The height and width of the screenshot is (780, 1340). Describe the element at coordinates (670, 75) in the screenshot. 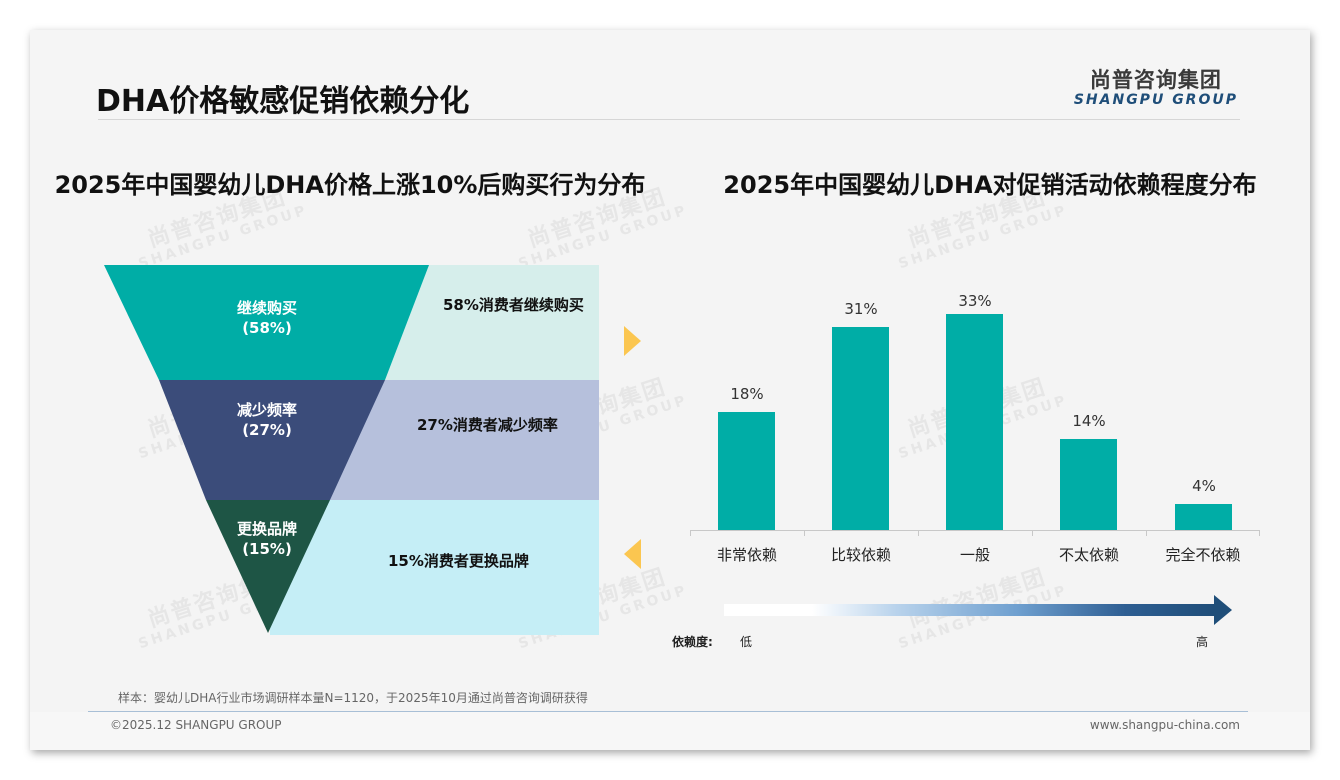

I see `header-band` at that location.